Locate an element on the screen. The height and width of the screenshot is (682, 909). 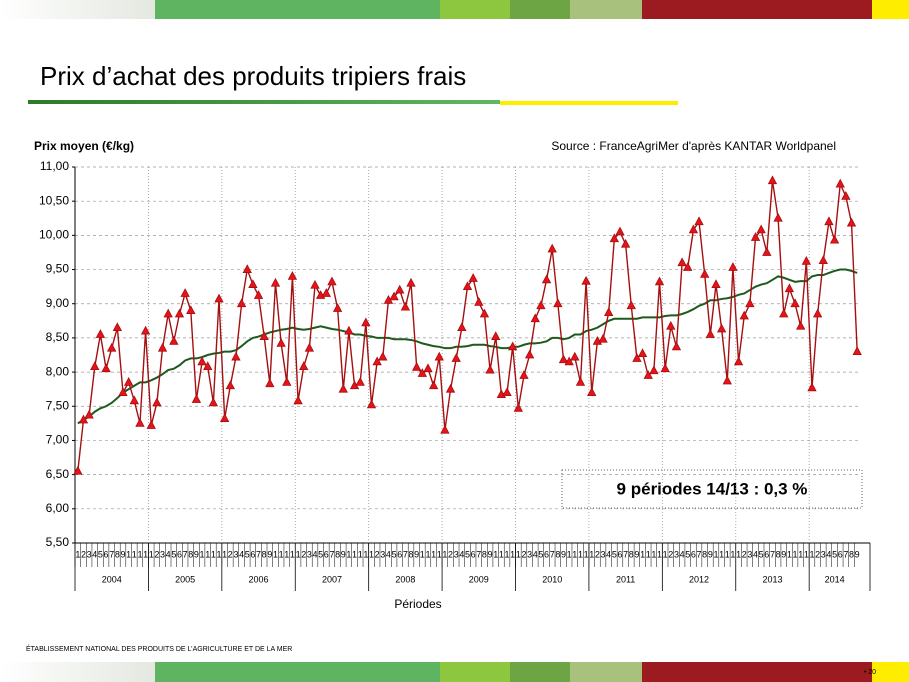
slide-title: Prix d’achat des produits tripiers frais is located at coordinates (253, 76).